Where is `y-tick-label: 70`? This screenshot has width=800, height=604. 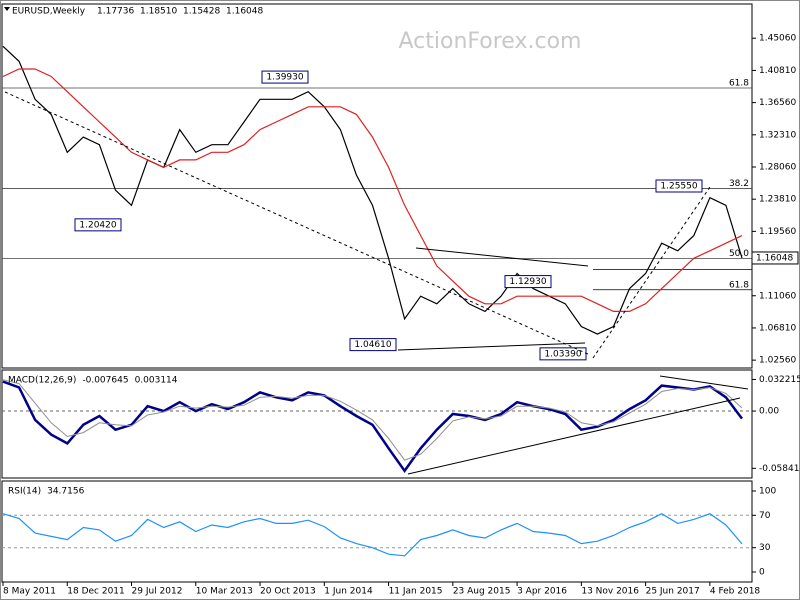
y-tick-label: 70 is located at coordinates (765, 516).